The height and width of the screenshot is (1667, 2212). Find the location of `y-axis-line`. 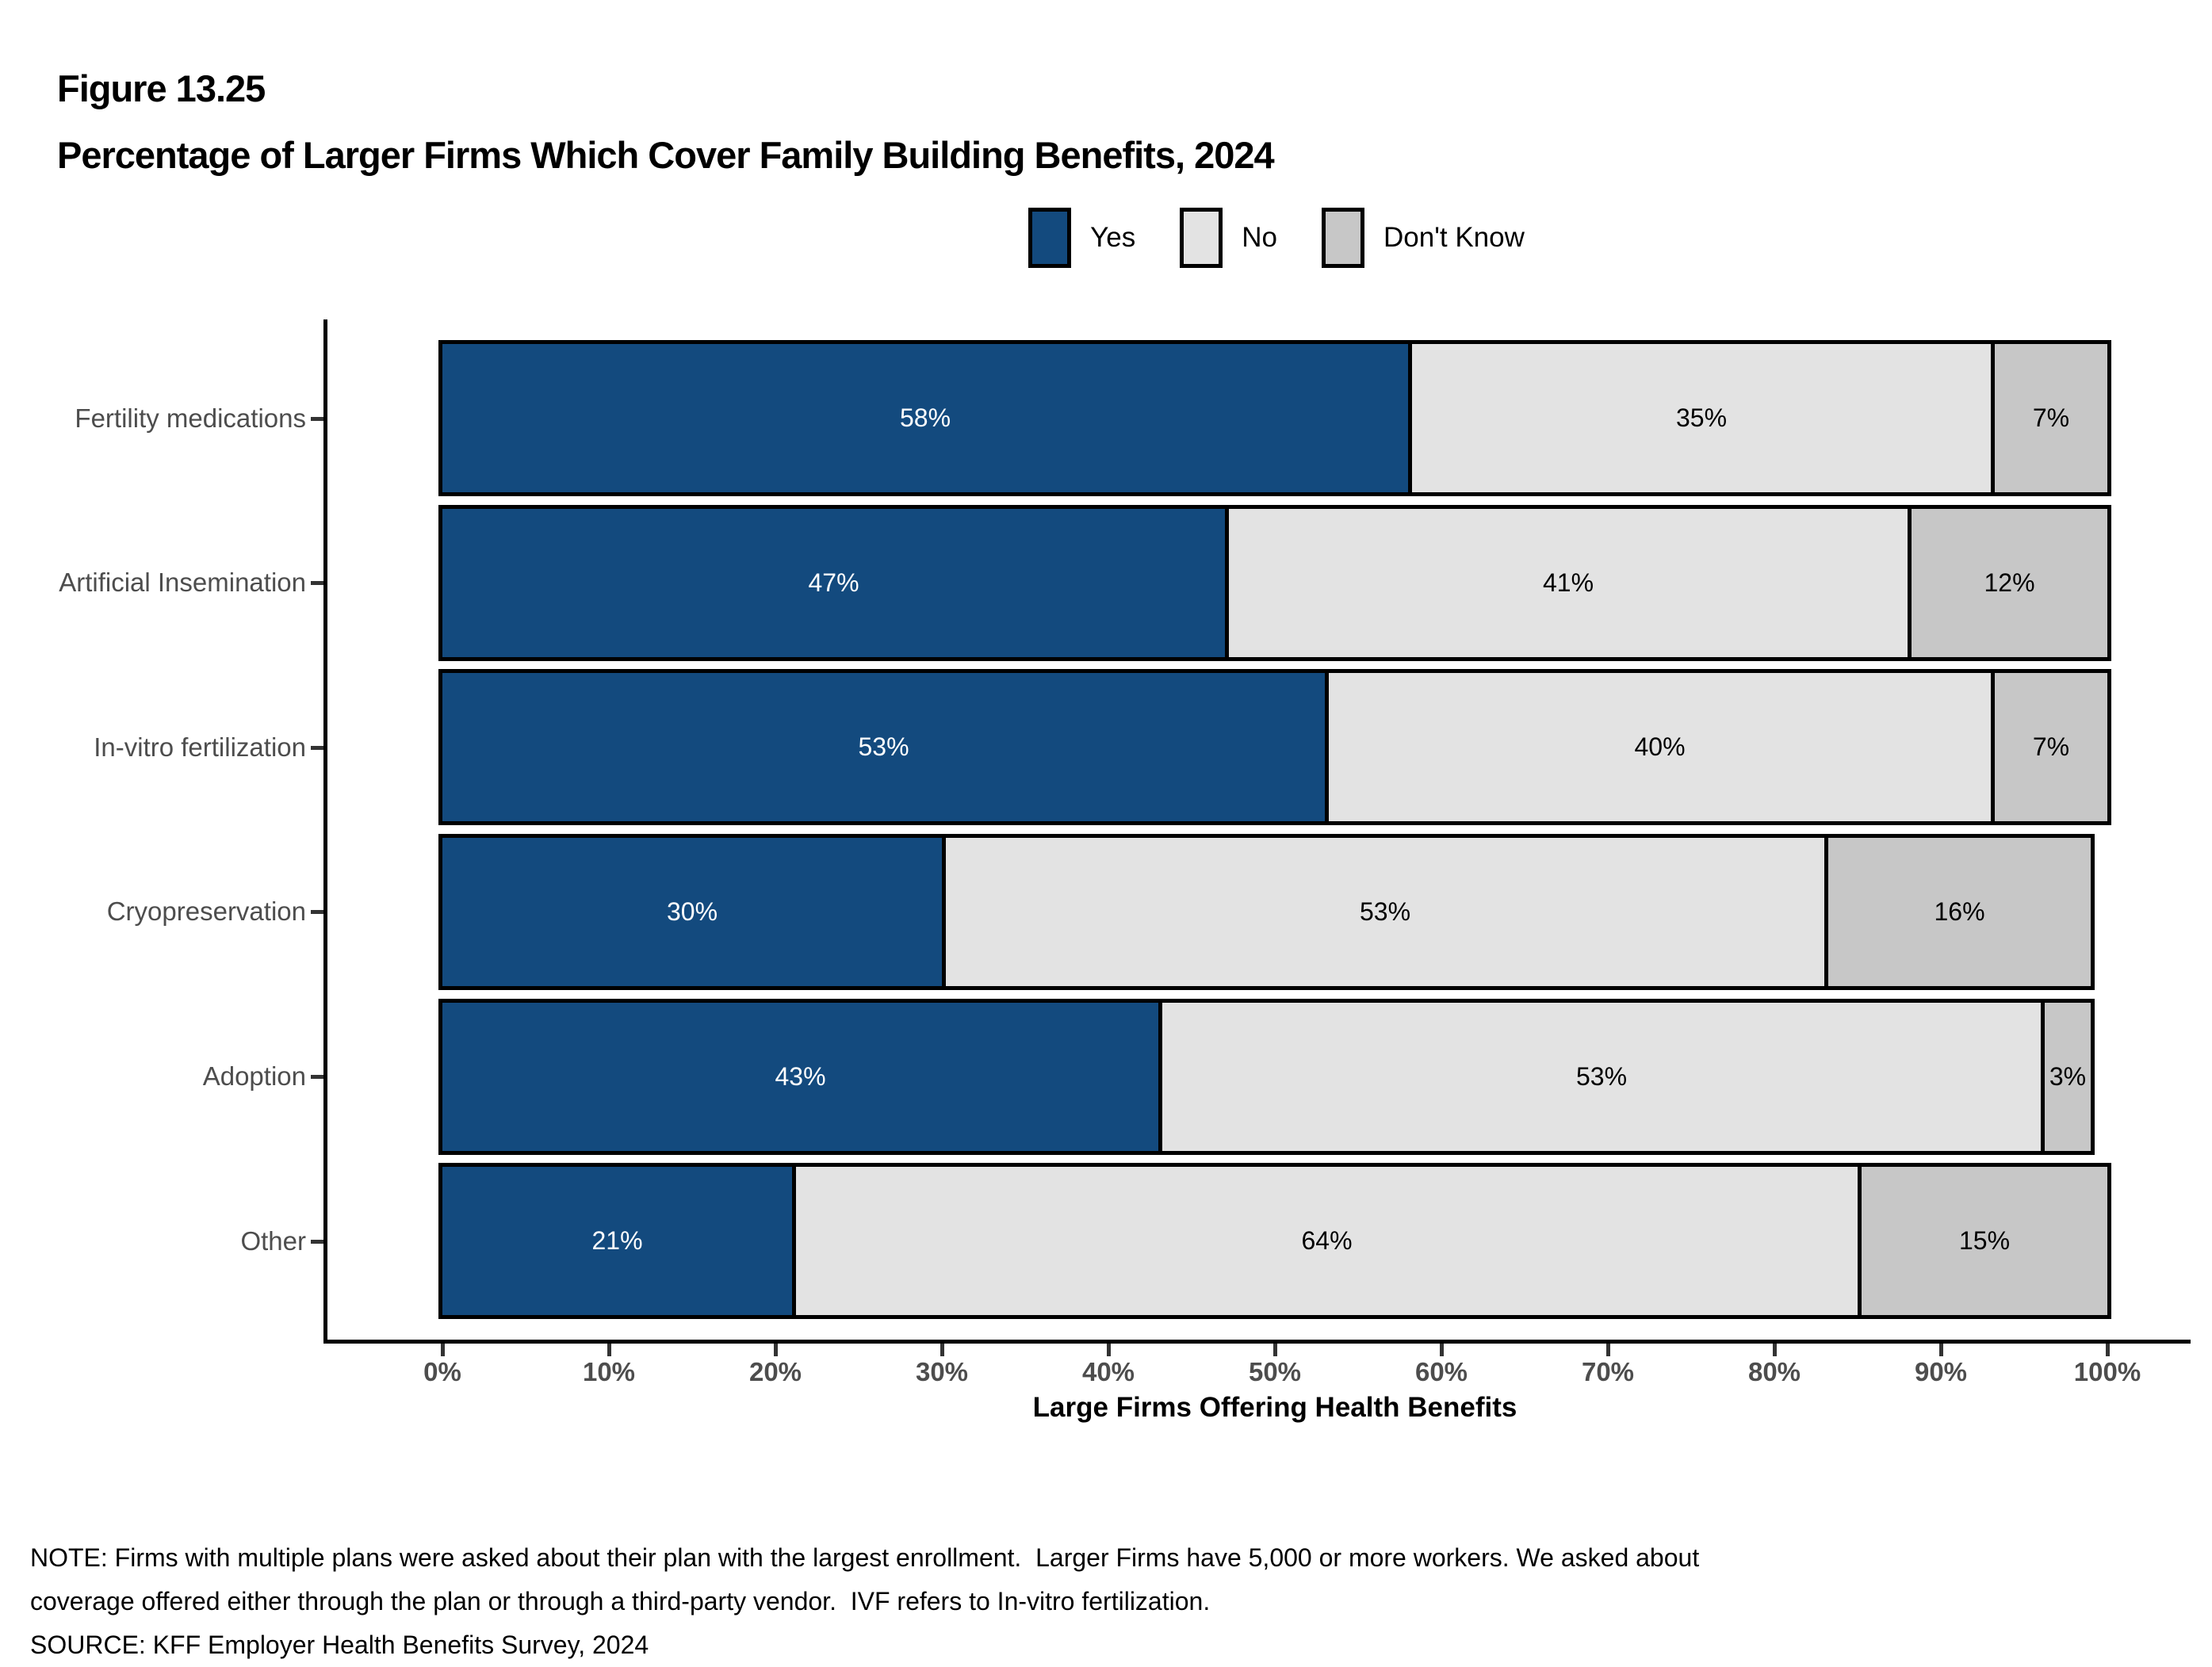

y-axis-line is located at coordinates (325, 831).